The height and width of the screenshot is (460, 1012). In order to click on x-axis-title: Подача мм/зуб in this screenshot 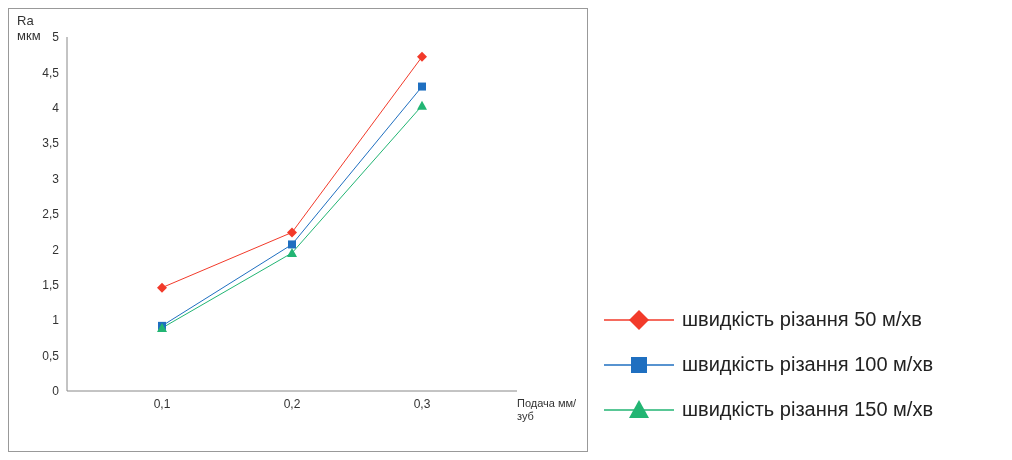, I will do `click(547, 410)`.